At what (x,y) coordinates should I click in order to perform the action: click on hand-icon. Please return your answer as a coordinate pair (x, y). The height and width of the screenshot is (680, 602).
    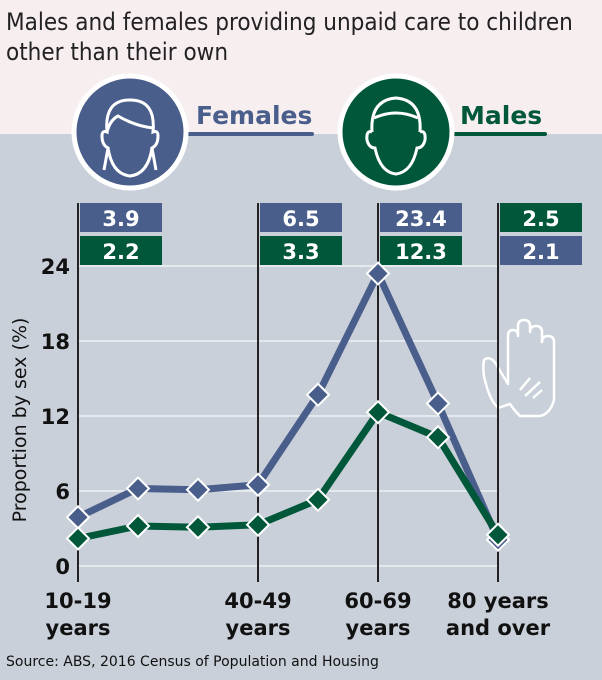
    Looking at the image, I should click on (519, 368).